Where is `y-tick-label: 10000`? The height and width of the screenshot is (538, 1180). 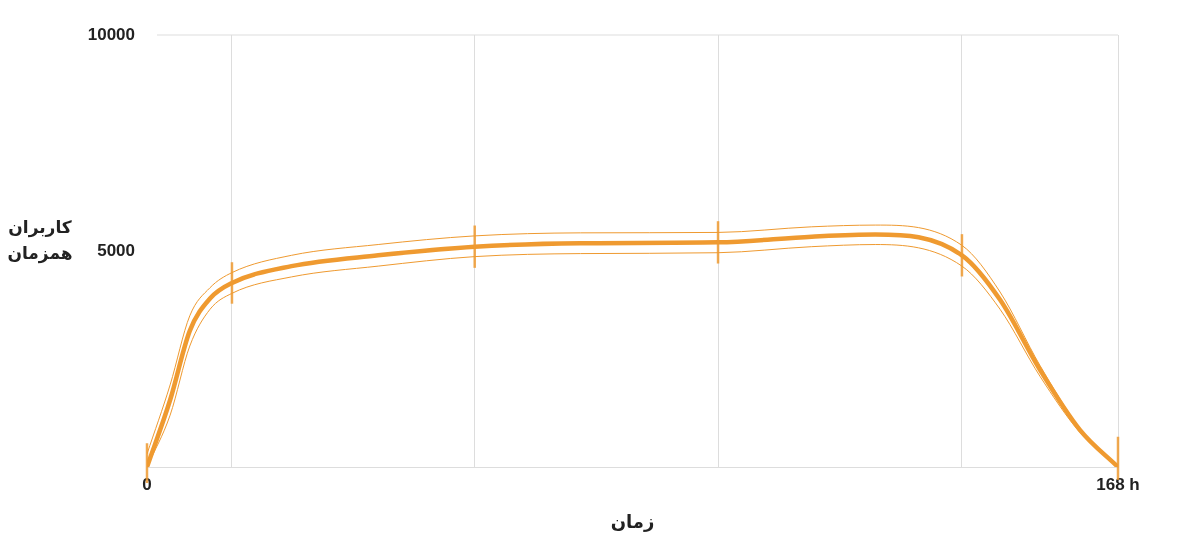 y-tick-label: 10000 is located at coordinates (111, 34).